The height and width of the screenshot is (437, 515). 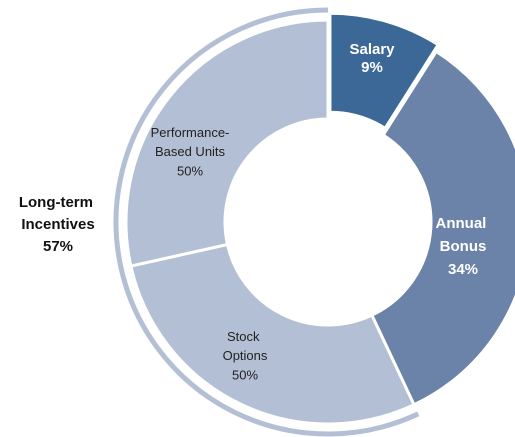 What do you see at coordinates (384, 71) in the screenshot?
I see `slice` at bounding box center [384, 71].